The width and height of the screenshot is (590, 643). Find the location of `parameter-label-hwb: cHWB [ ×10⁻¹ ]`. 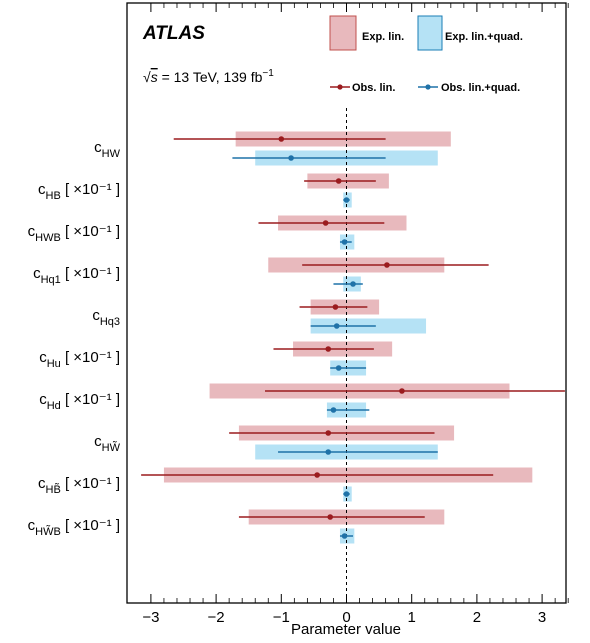

parameter-label-hwb: cHWB [ ×10⁻¹ ] is located at coordinates (74, 233).